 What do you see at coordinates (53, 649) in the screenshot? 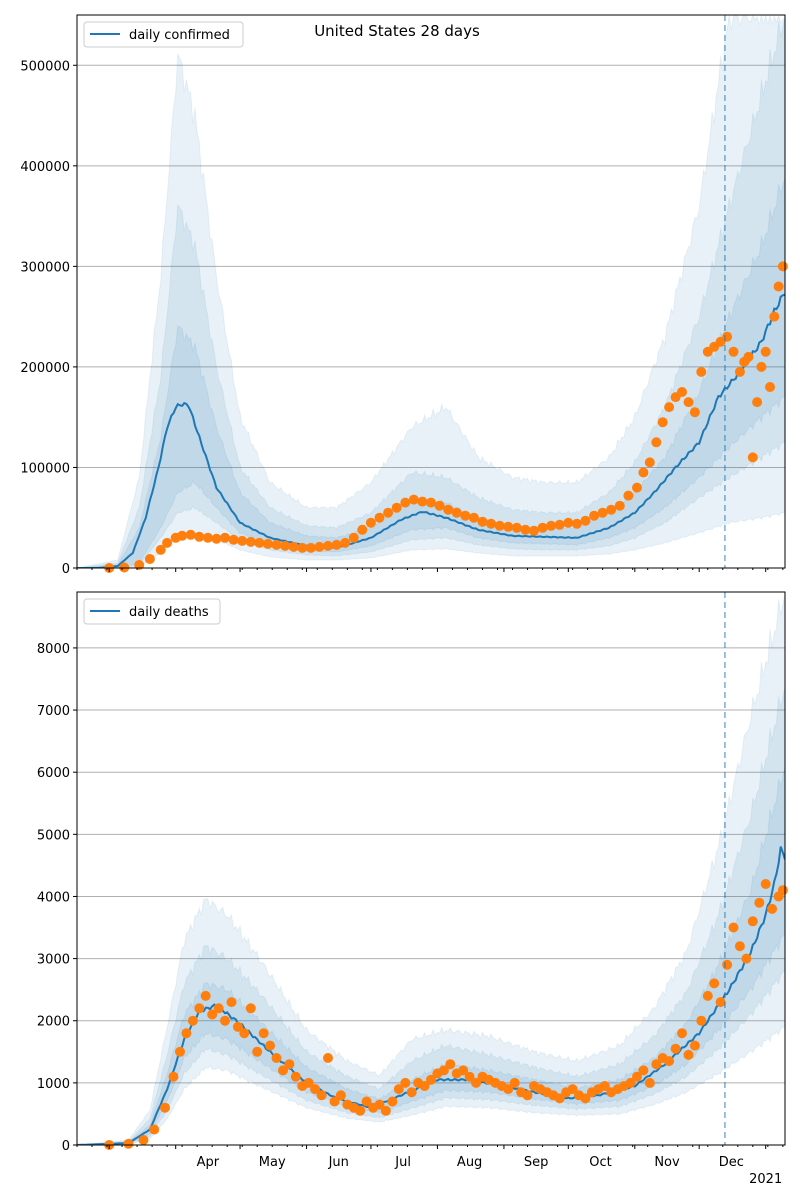
I see `deaths-y-tick-label: 8000` at bounding box center [53, 649].